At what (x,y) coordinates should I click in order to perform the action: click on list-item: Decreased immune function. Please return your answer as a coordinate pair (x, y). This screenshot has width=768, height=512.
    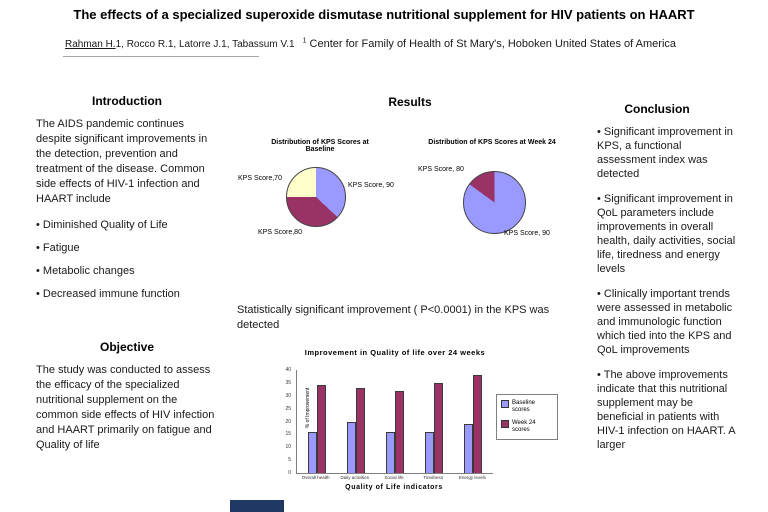
    Looking at the image, I should click on (127, 294).